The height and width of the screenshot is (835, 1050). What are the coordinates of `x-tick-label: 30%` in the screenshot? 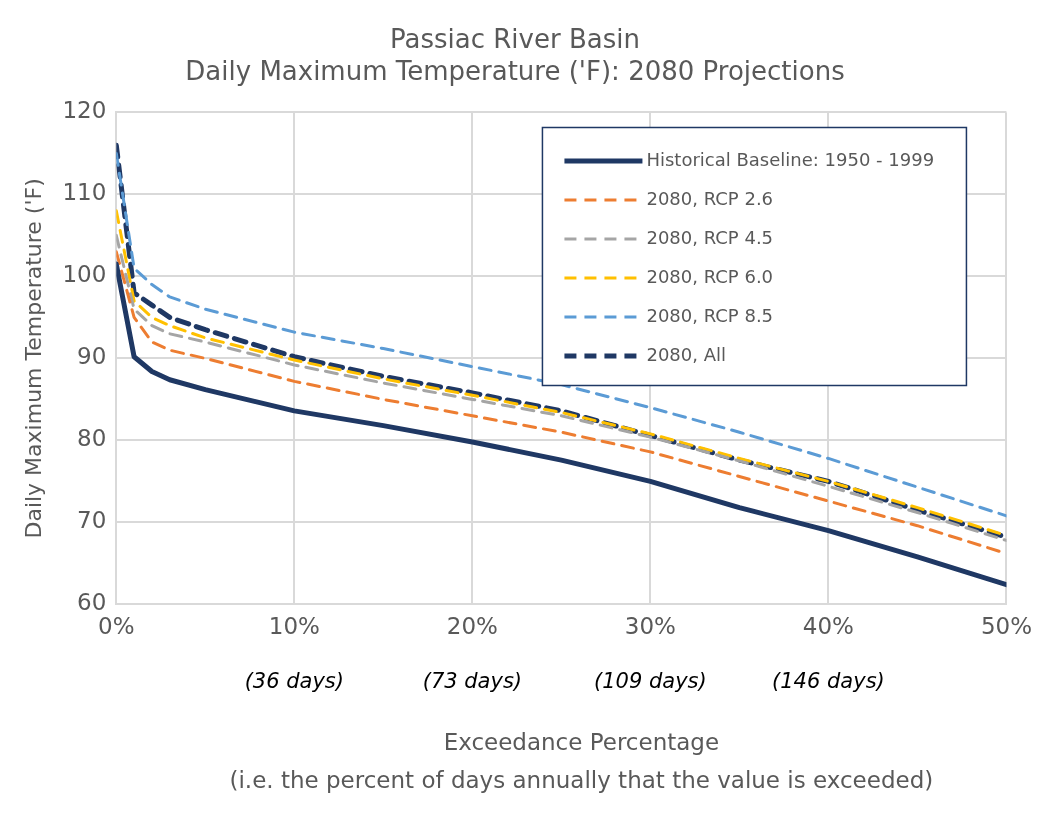 It's located at (650, 626).